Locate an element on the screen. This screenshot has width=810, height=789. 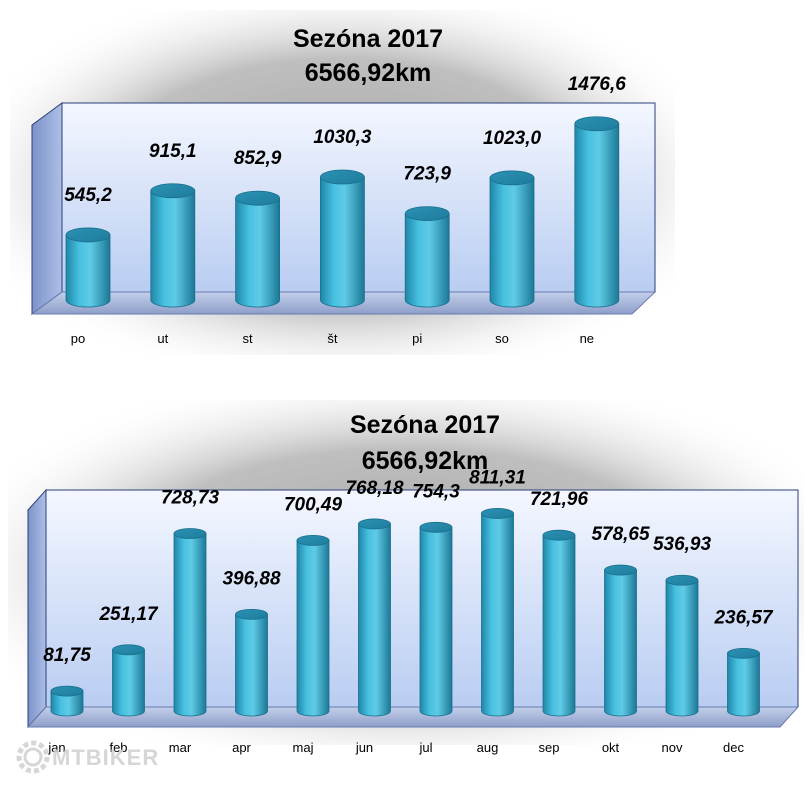
month-tick-label: feb is located at coordinates (118, 747).